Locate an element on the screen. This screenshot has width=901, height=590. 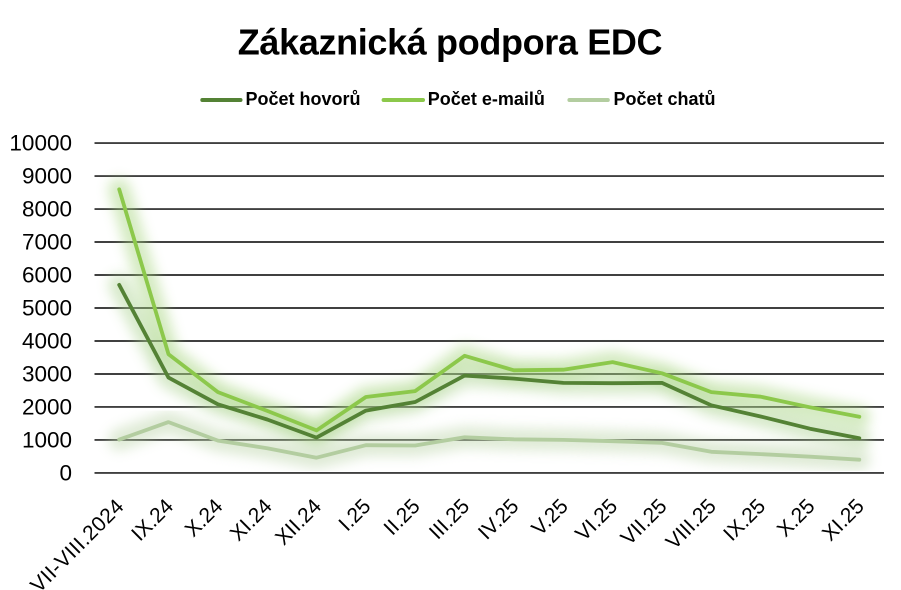
svg-text: 6000 is located at coordinates (47, 275).